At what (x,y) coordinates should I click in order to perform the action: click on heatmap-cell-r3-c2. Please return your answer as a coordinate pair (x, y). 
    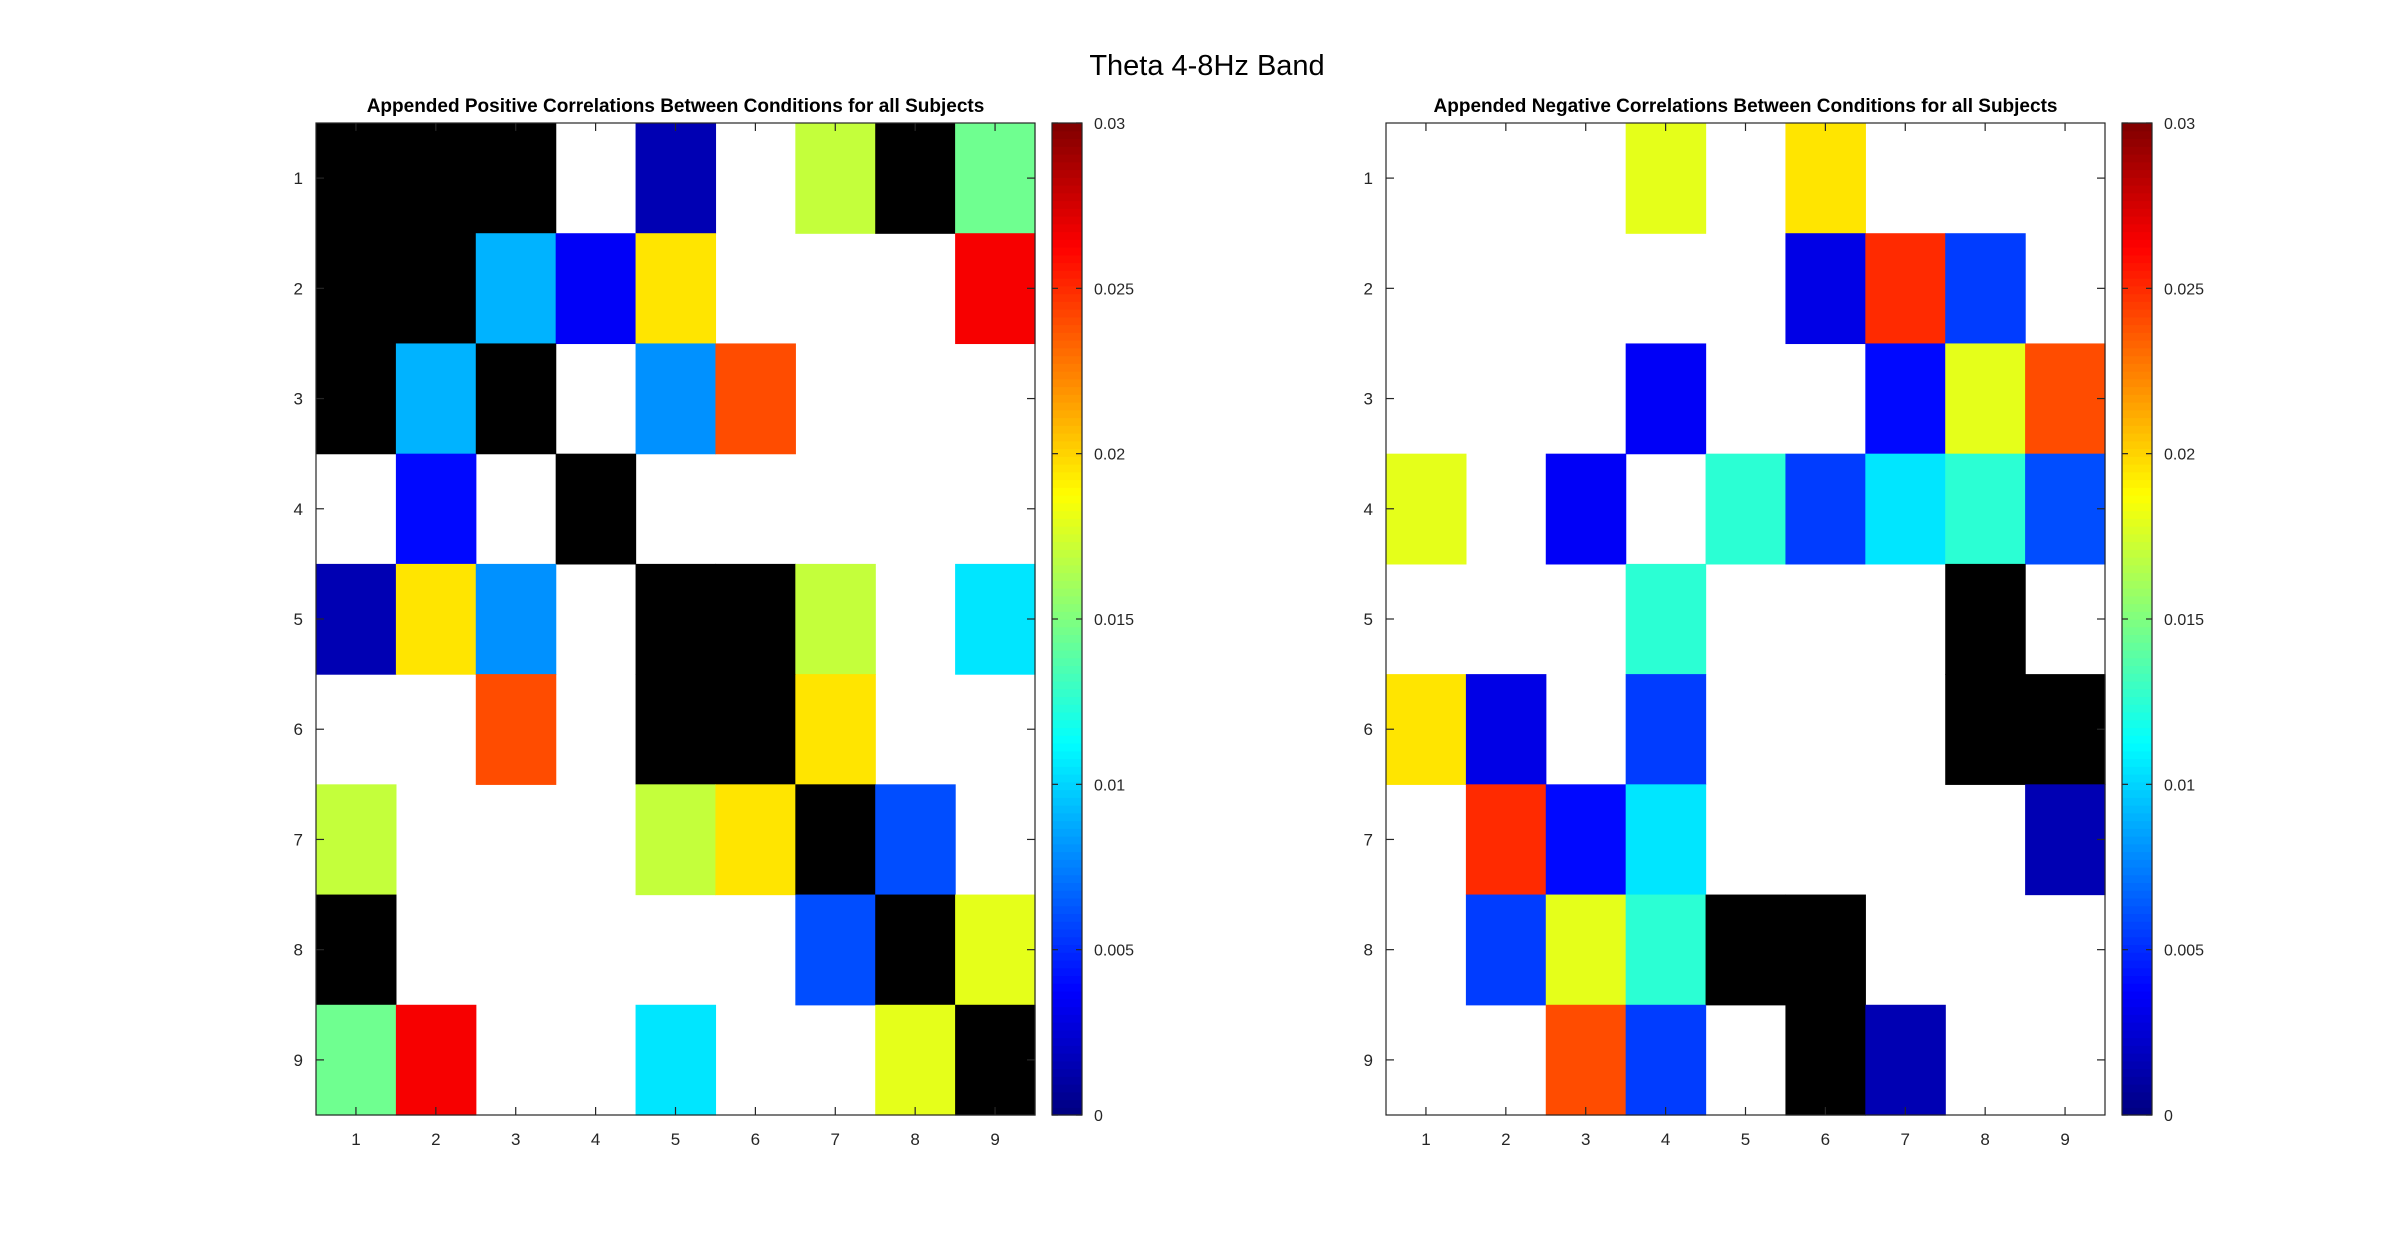
    Looking at the image, I should click on (436, 399).